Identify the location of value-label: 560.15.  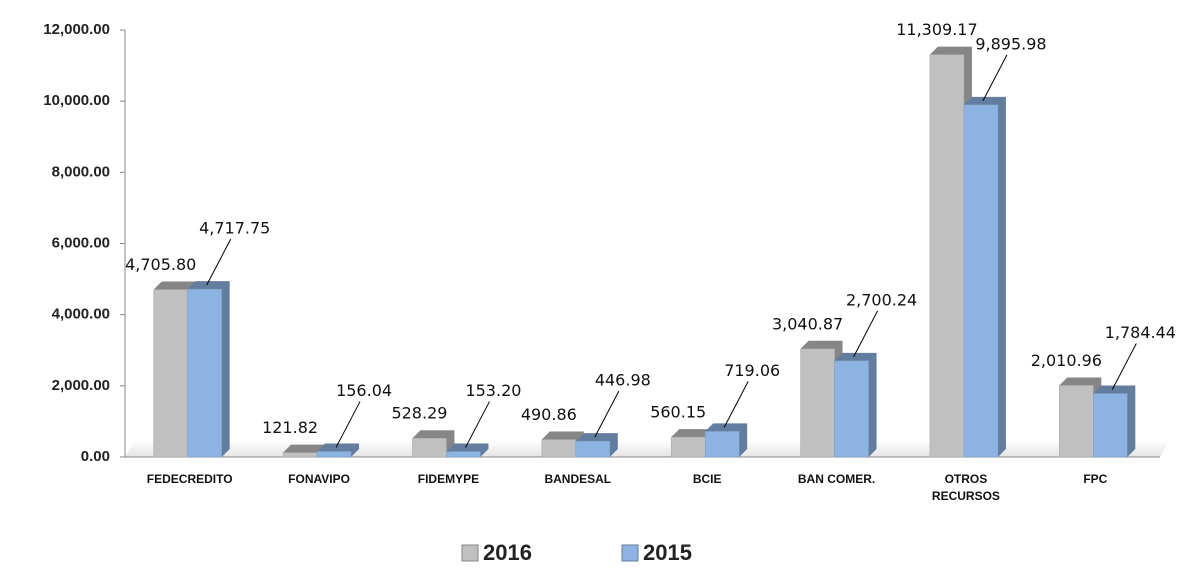
(678, 412).